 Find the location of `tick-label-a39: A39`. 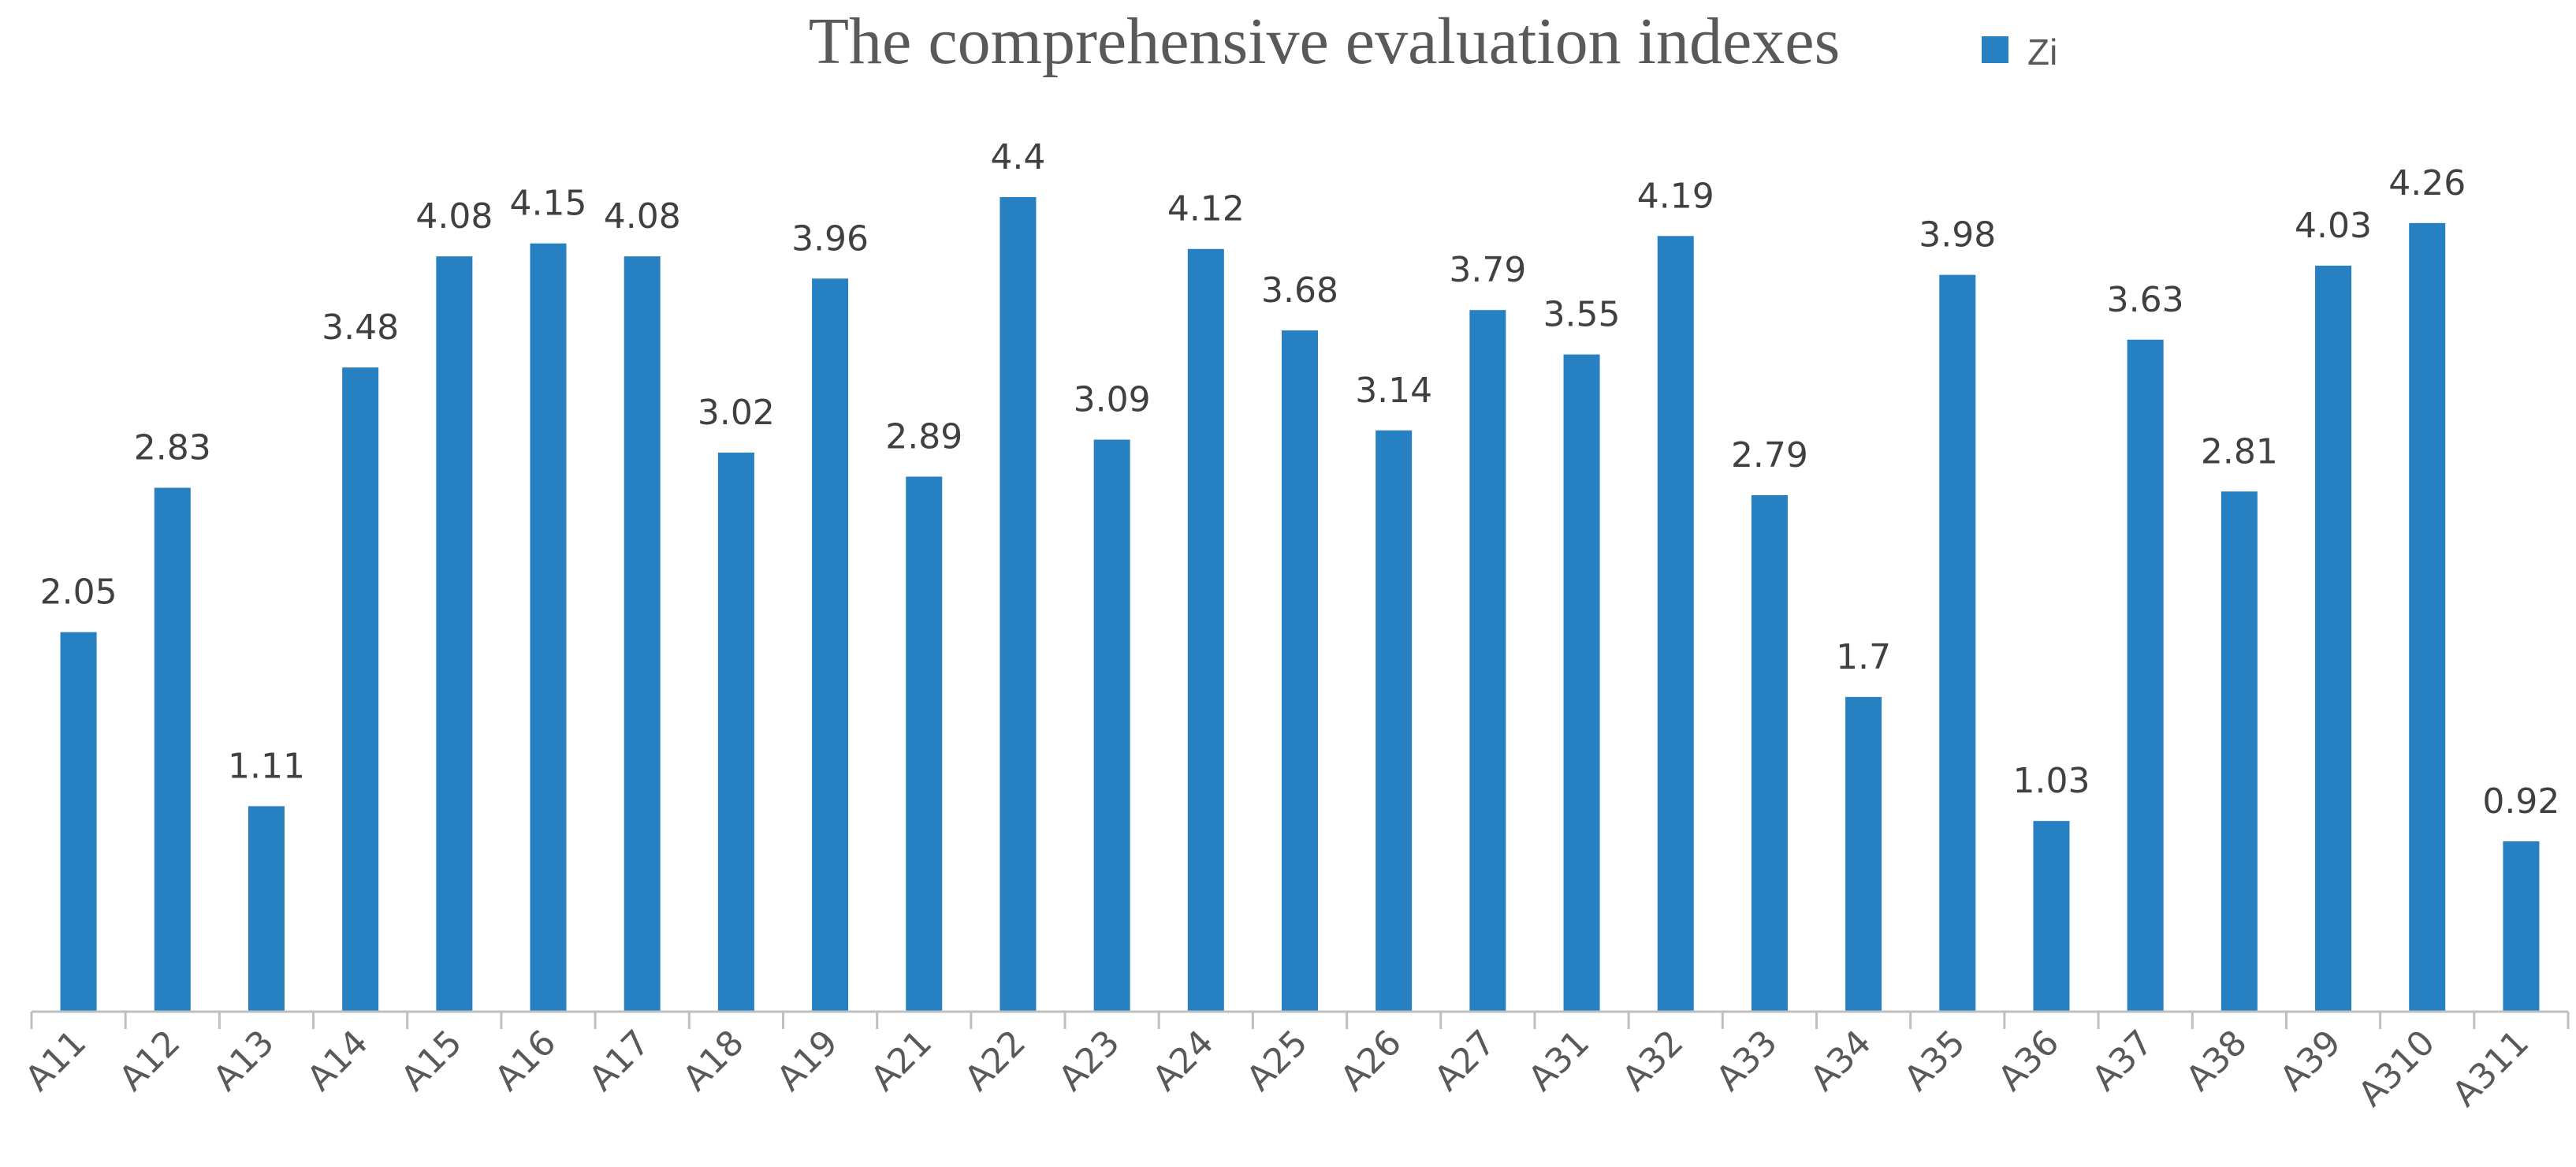

tick-label-a39: A39 is located at coordinates (2311, 1061).